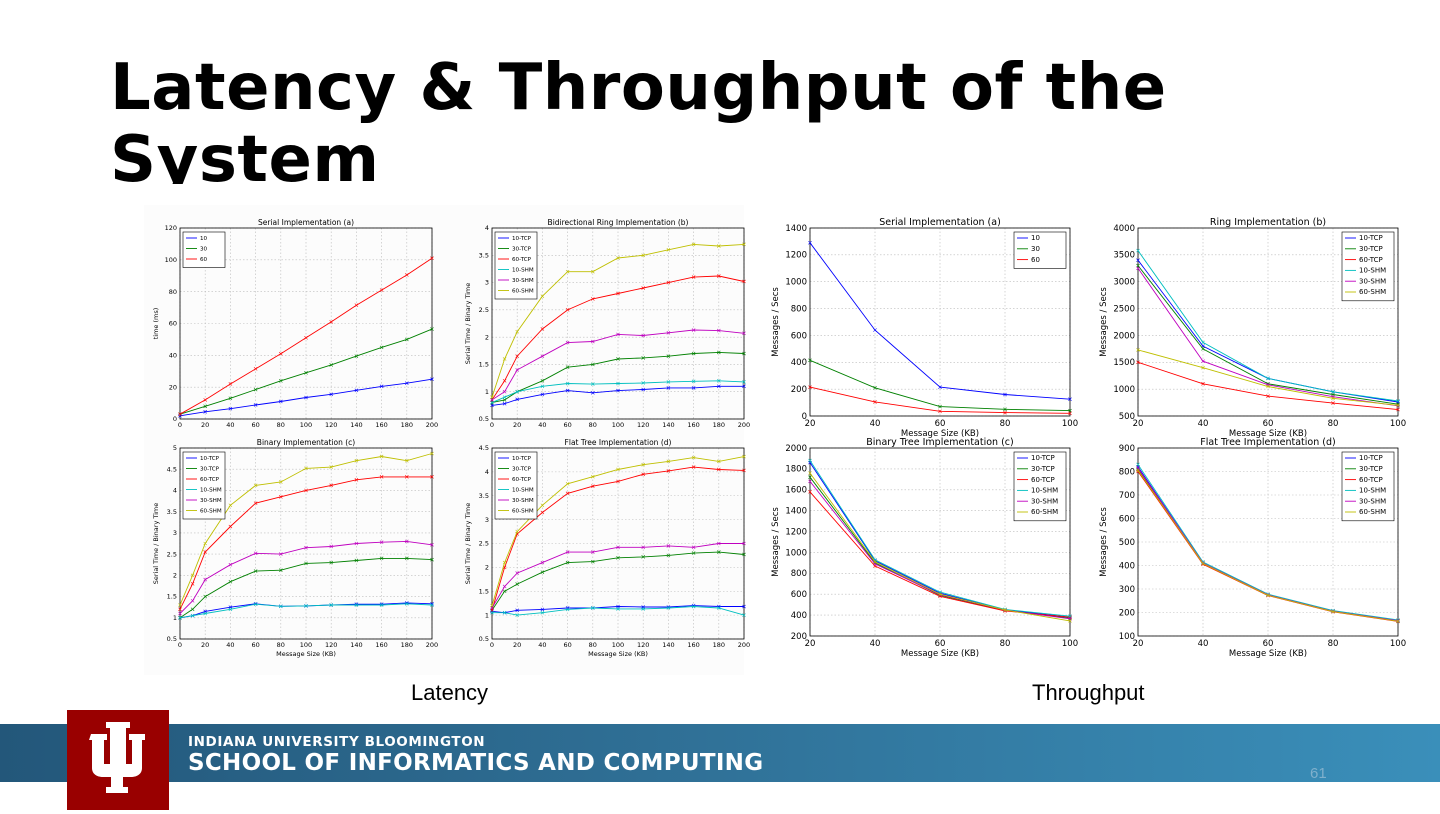 The image size is (1440, 814). I want to click on chart-title: Flat Tree Implementation (d), so click(1267, 442).